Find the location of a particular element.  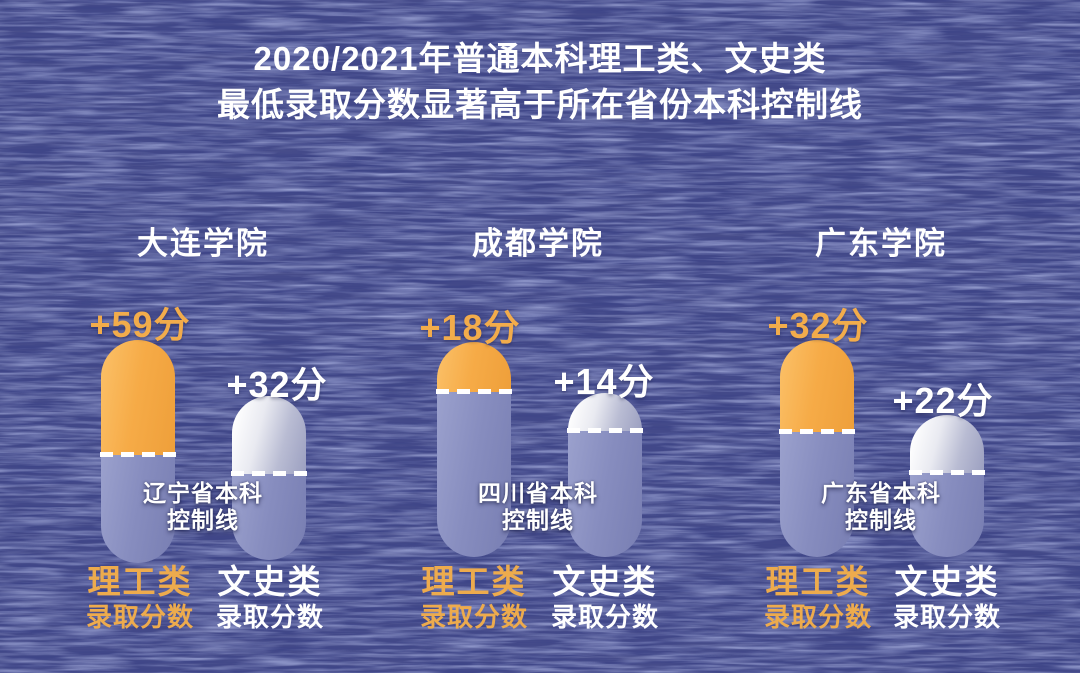

college-name-chengdu: 成都学院 is located at coordinates (538, 243).